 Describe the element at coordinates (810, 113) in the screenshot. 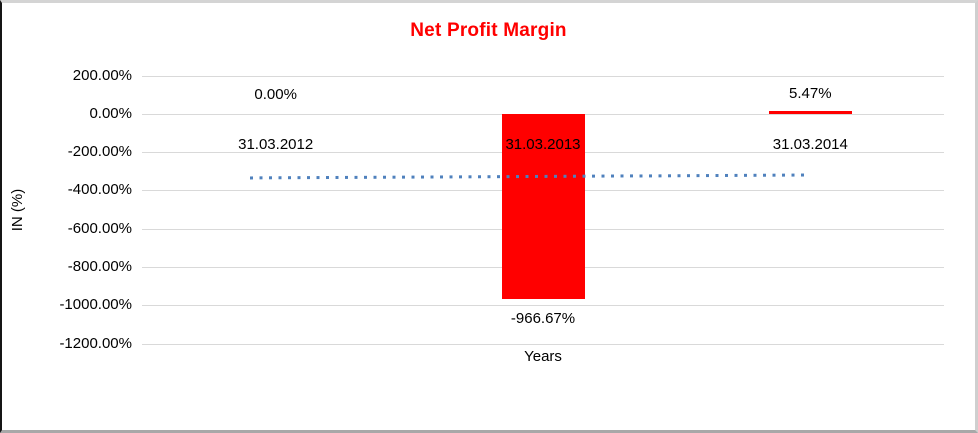

I see `bar-31.03.2014` at that location.